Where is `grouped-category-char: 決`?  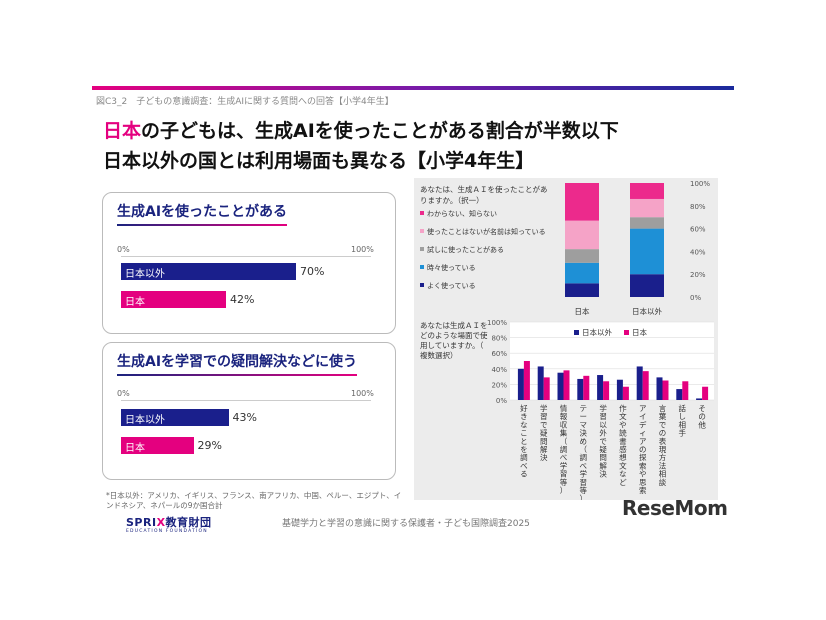 grouped-category-char: 決 is located at coordinates (603, 474).